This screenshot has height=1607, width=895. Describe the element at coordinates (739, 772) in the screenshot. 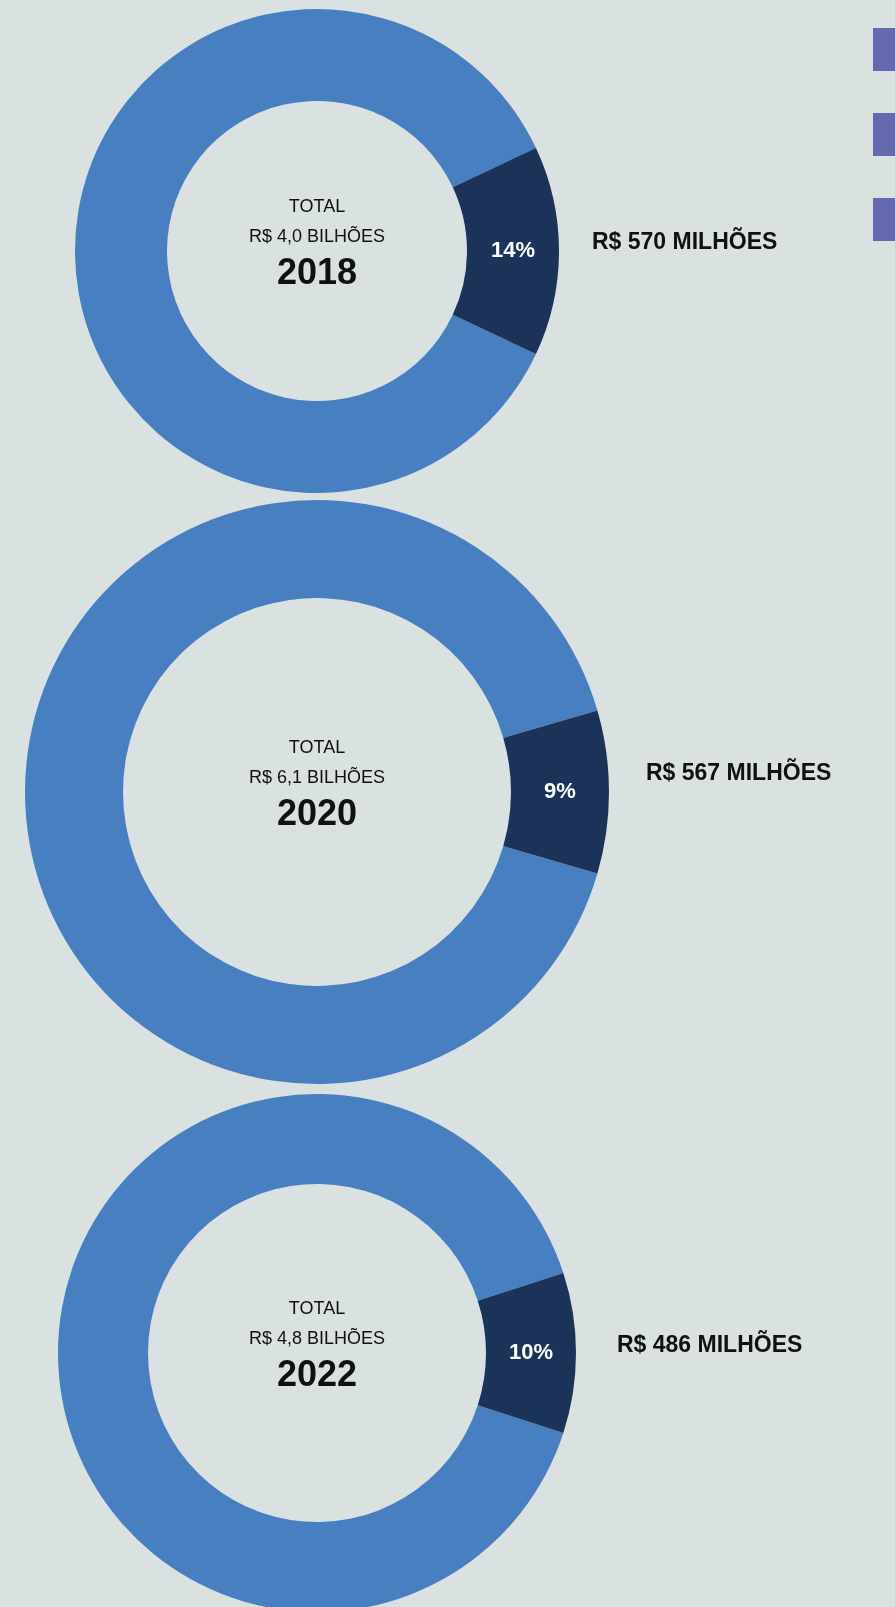

I see `text: R$ 567 MILHÕES` at that location.